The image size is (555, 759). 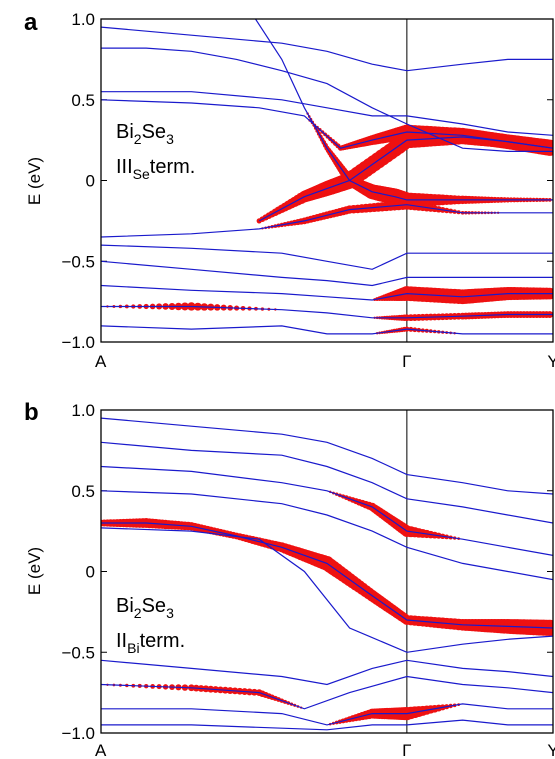 I want to click on termination-label: IIBiterm., so click(x=150, y=643).